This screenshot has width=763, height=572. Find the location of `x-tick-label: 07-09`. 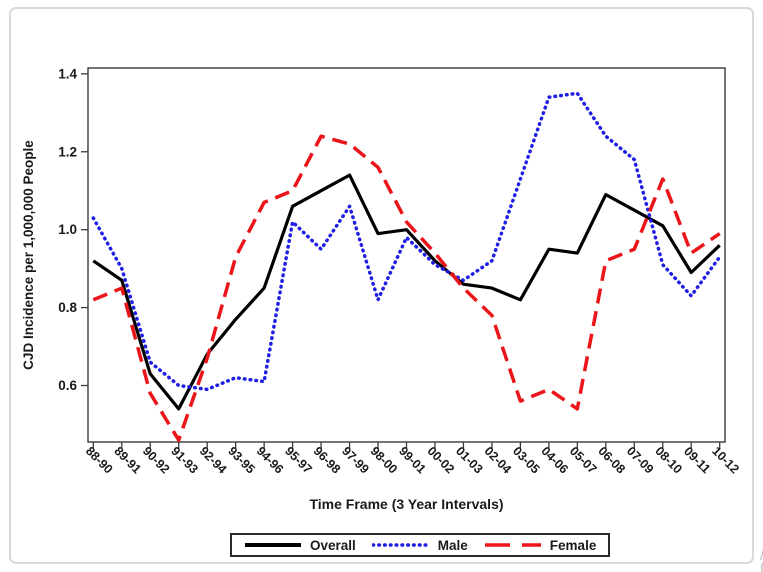

x-tick-label: 07-09 is located at coordinates (640, 460).